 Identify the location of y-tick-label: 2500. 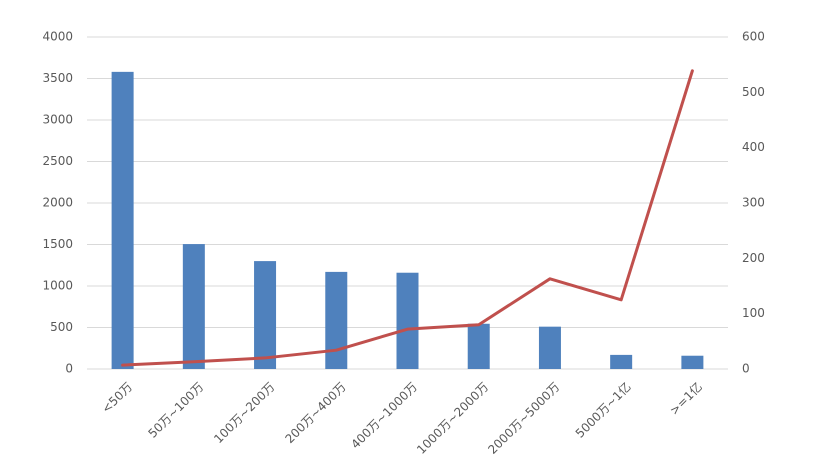
(57, 161).